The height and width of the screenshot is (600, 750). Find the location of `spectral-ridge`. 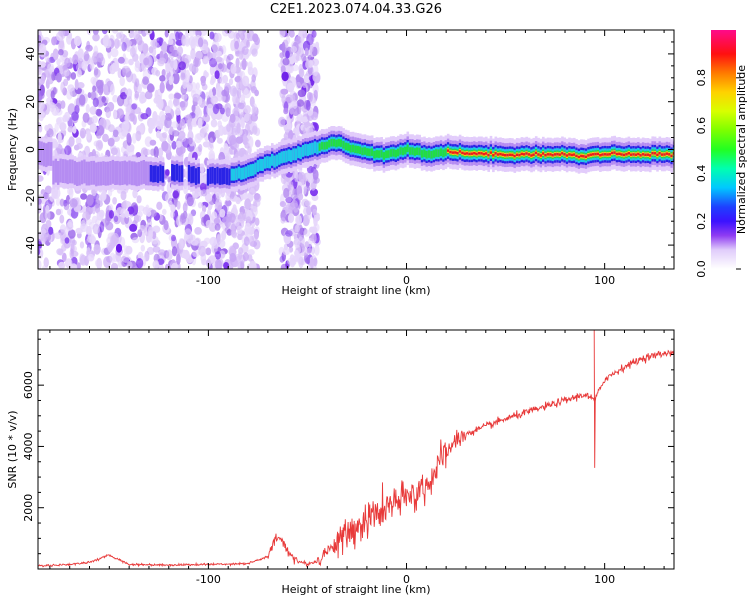

spectral-ridge is located at coordinates (356, 160).